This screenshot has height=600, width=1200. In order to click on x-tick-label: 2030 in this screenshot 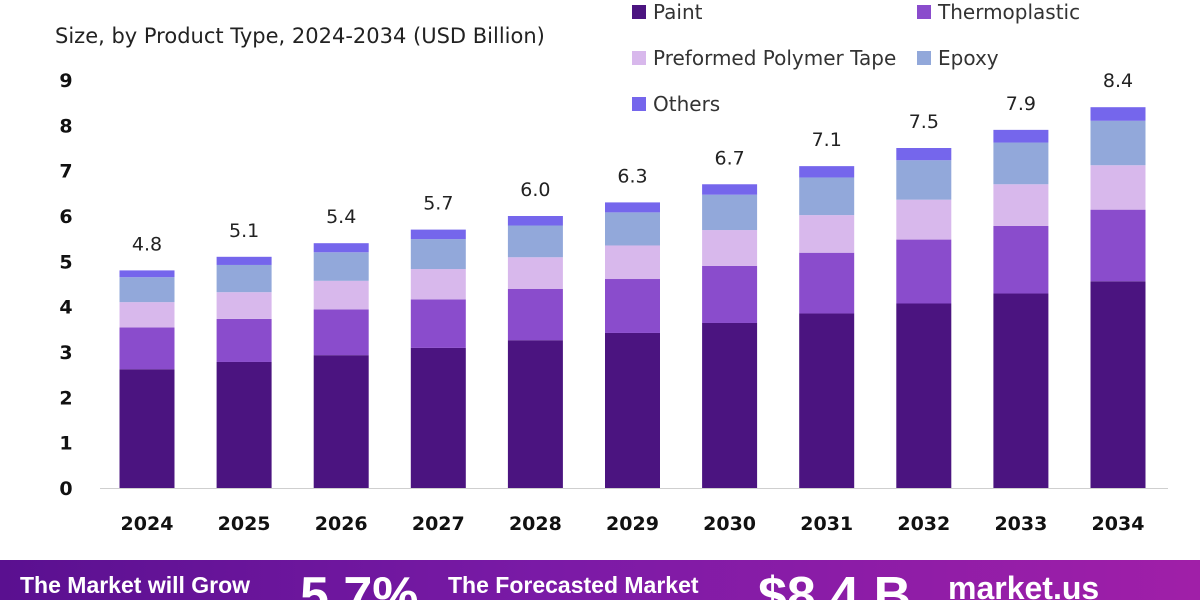, I will do `click(729, 524)`.